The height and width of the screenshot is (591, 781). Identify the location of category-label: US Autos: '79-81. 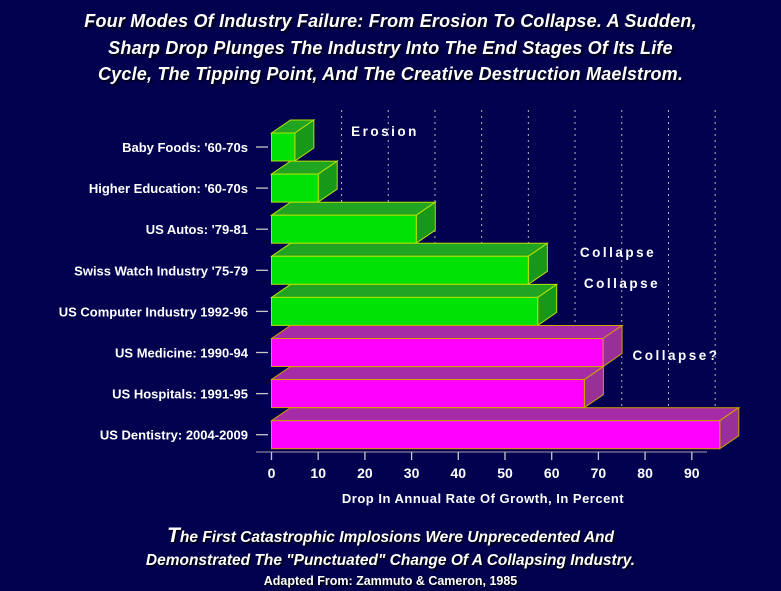
(197, 229).